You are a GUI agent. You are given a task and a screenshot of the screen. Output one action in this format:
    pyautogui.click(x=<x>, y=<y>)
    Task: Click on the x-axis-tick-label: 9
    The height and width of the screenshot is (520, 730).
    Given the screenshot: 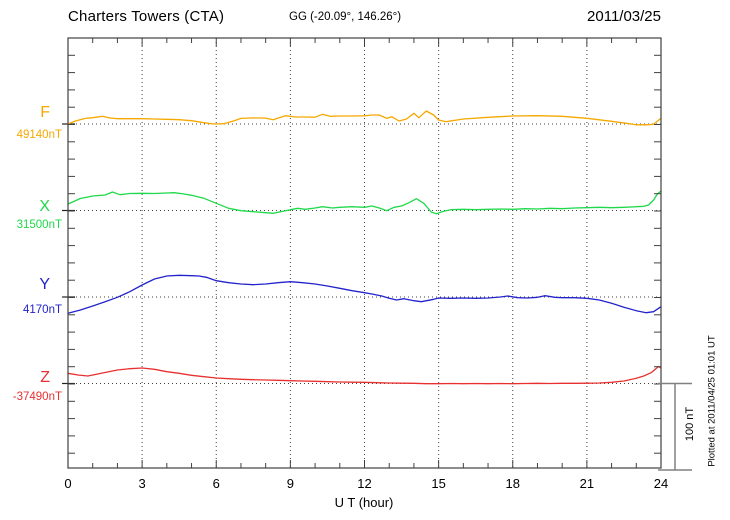 What is the action you would take?
    pyautogui.click(x=290, y=483)
    